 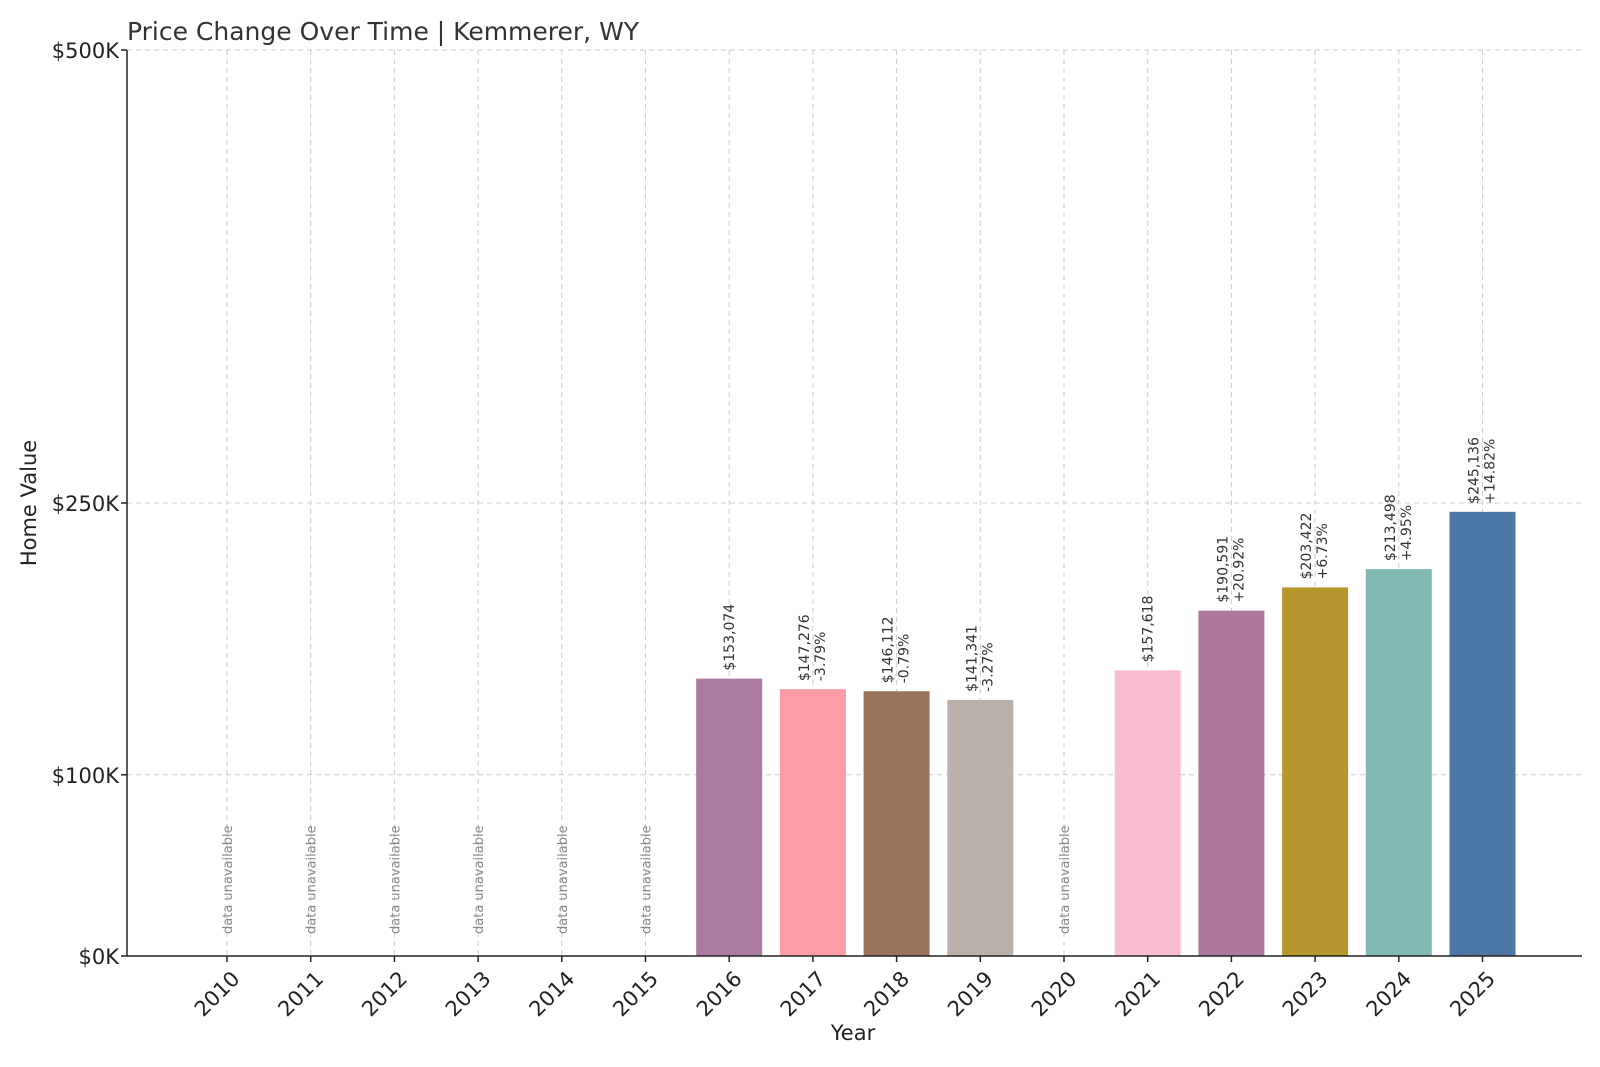 What do you see at coordinates (86, 51) in the screenshot?
I see `y-tick-label: $500K` at bounding box center [86, 51].